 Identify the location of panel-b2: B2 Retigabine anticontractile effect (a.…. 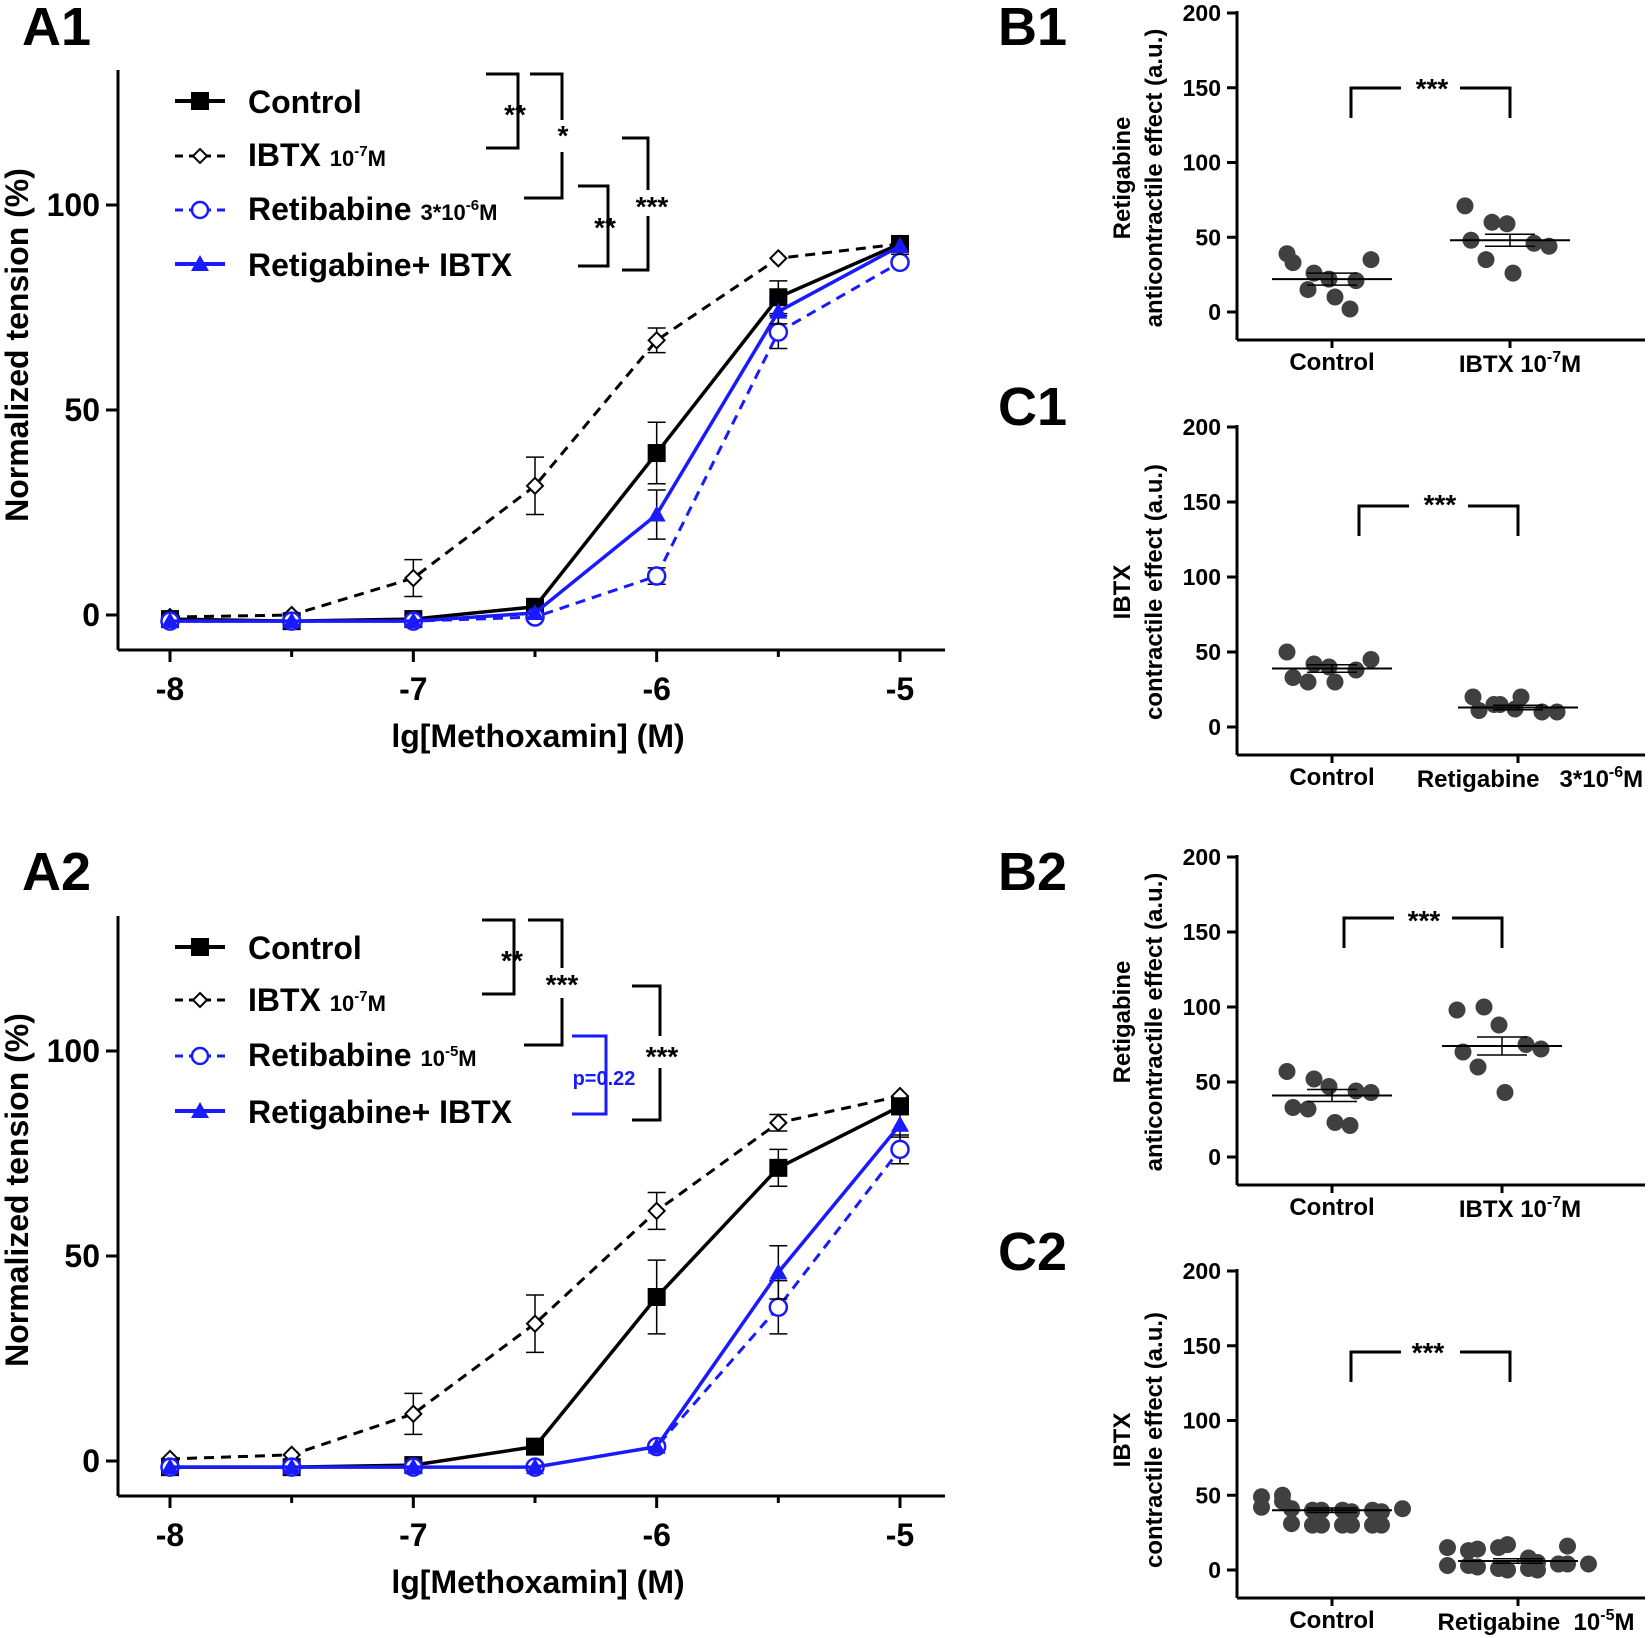
(1321, 1032).